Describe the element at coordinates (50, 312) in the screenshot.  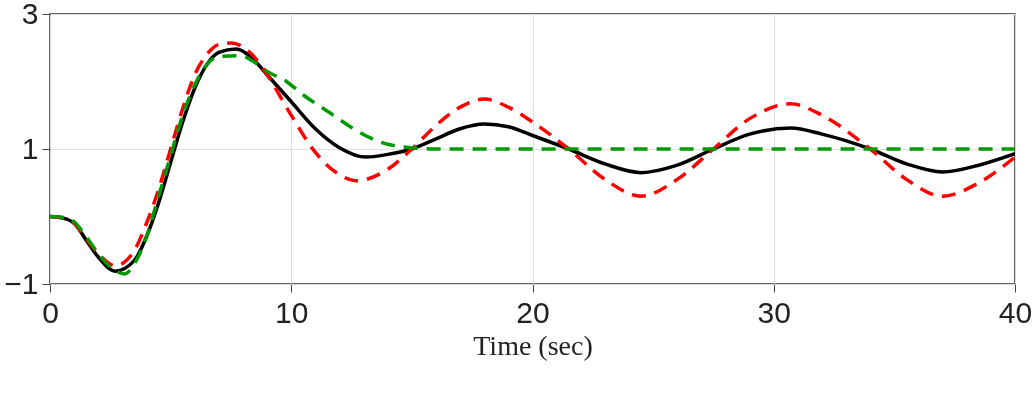
I see `x-tick-label: 0` at that location.